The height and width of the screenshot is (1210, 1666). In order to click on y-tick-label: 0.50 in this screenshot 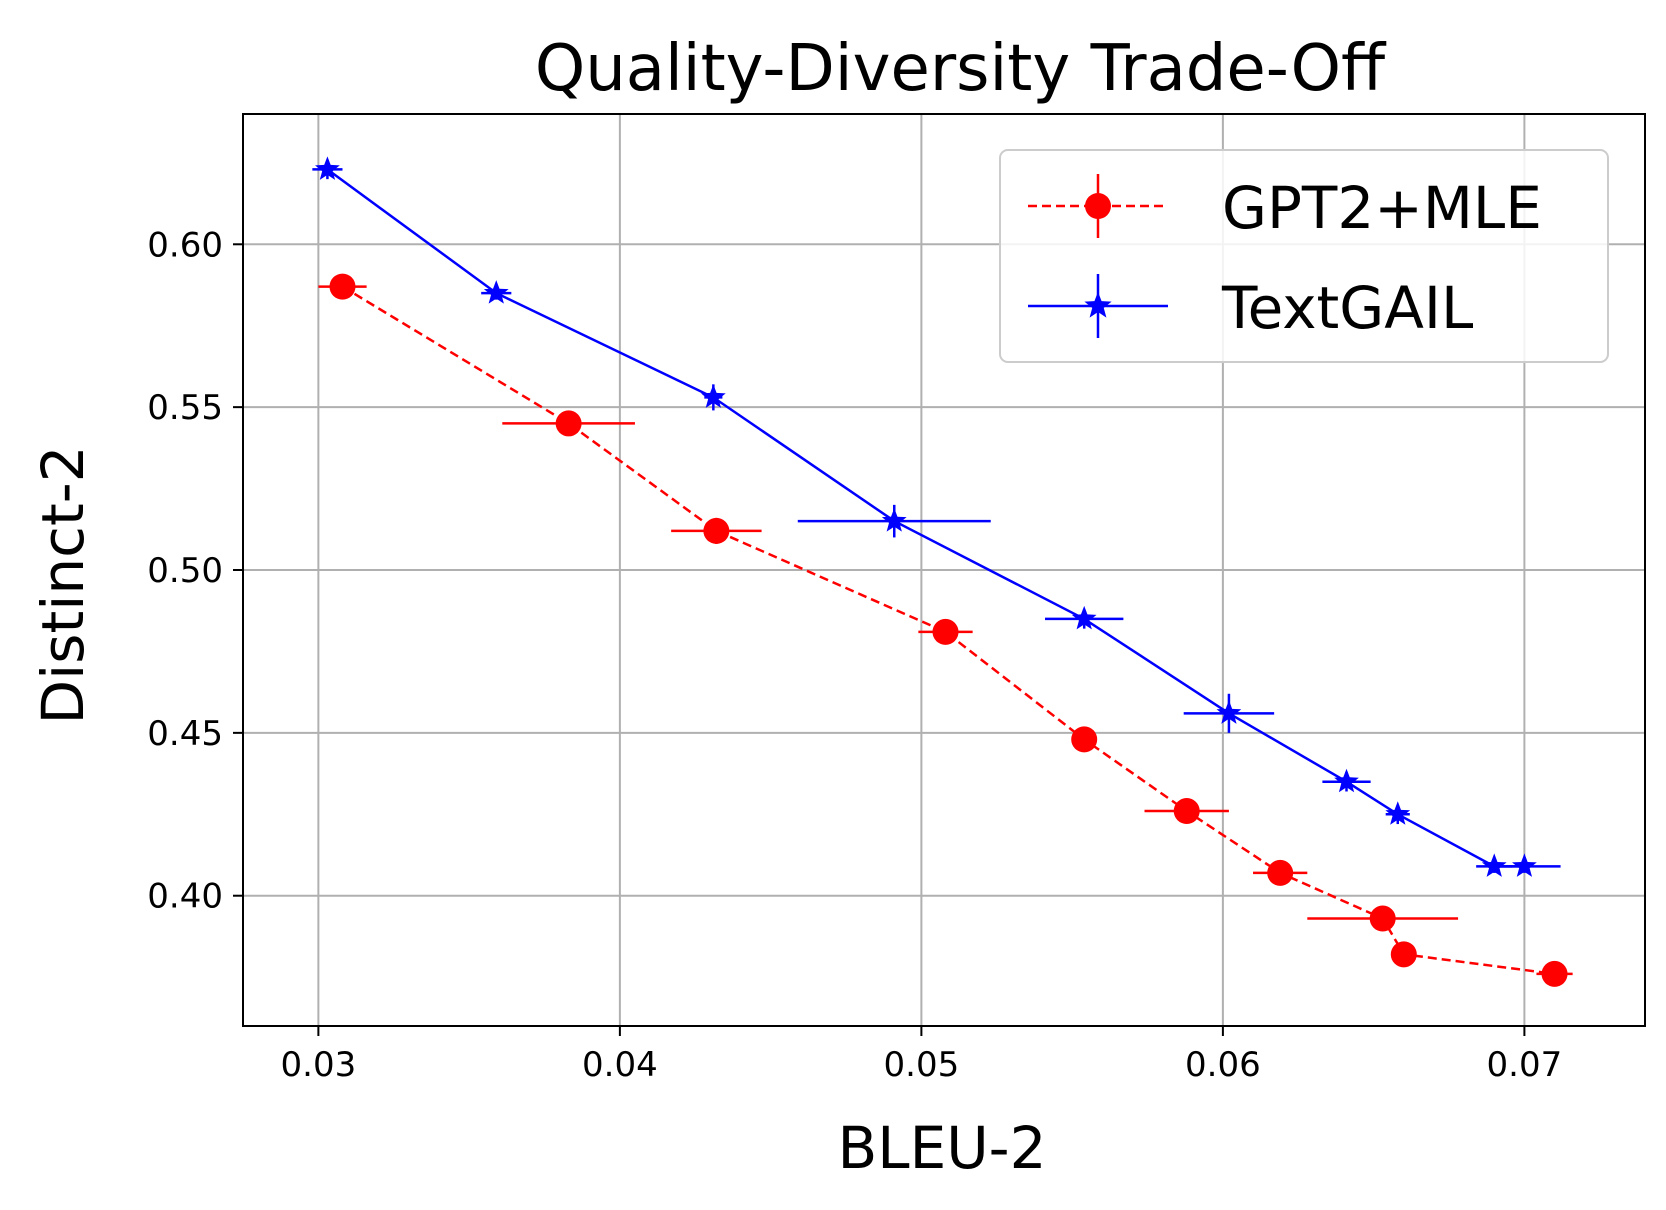, I will do `click(185, 571)`.